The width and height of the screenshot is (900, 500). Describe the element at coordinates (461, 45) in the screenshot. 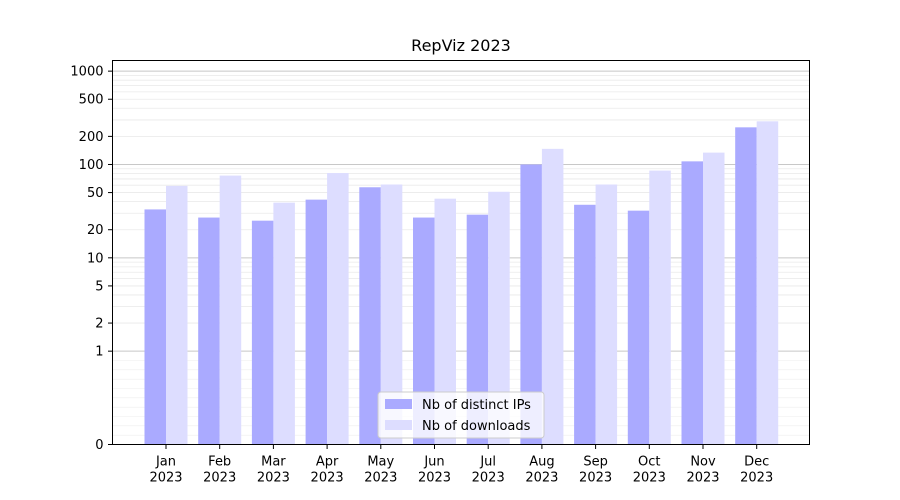

I see `chart-title: RepViz 2023` at that location.